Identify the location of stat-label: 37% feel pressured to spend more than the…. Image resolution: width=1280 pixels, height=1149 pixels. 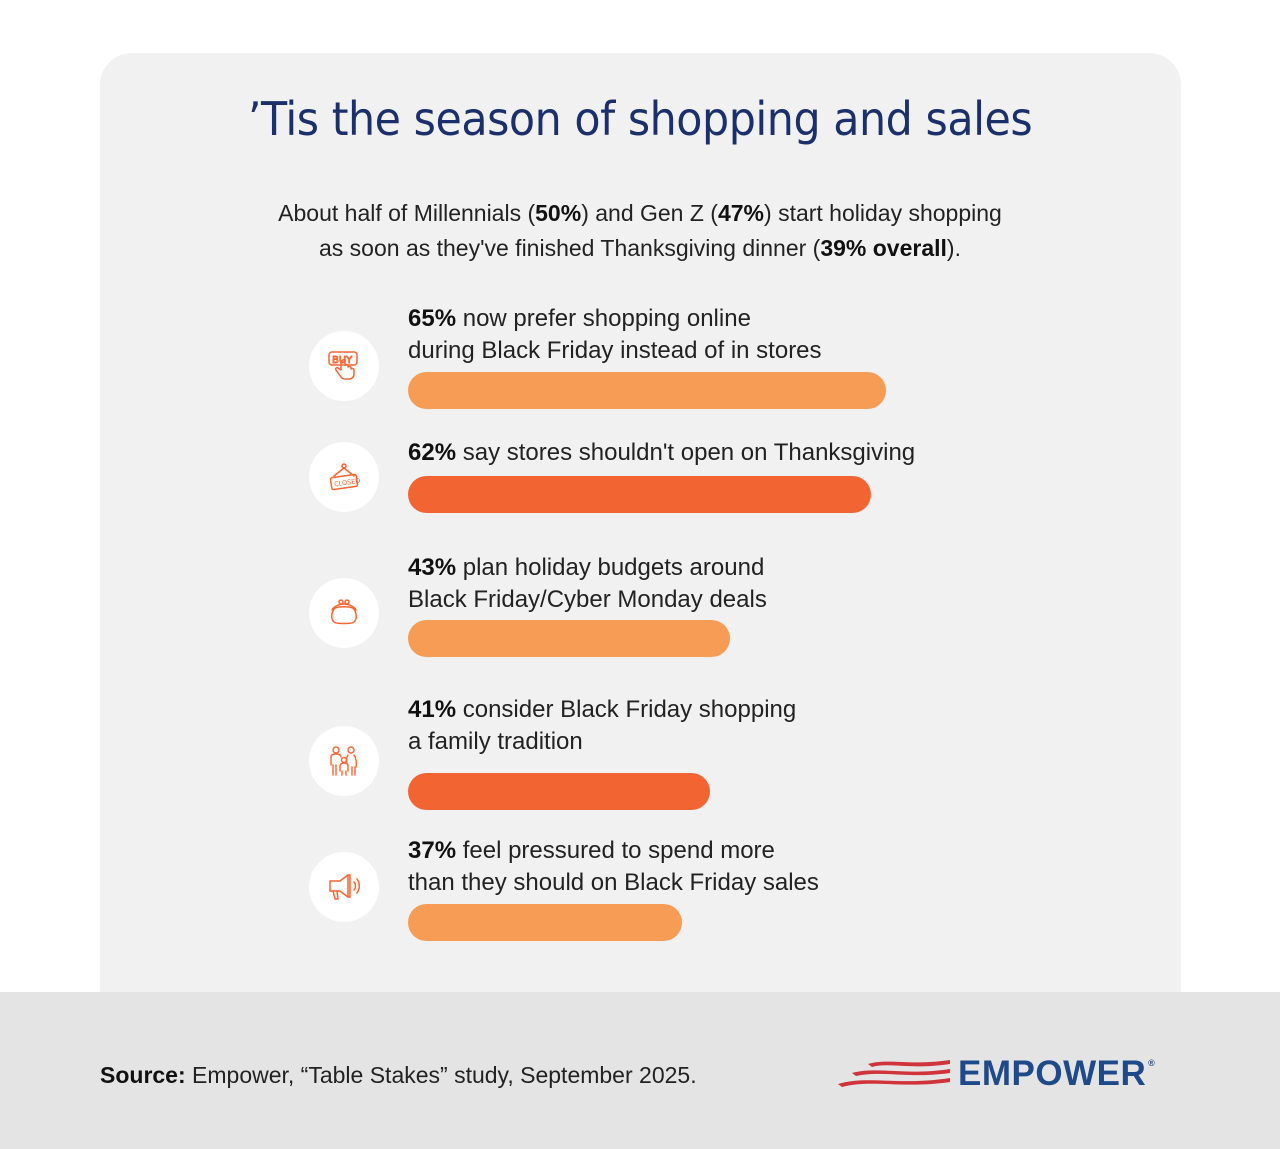
(613, 867).